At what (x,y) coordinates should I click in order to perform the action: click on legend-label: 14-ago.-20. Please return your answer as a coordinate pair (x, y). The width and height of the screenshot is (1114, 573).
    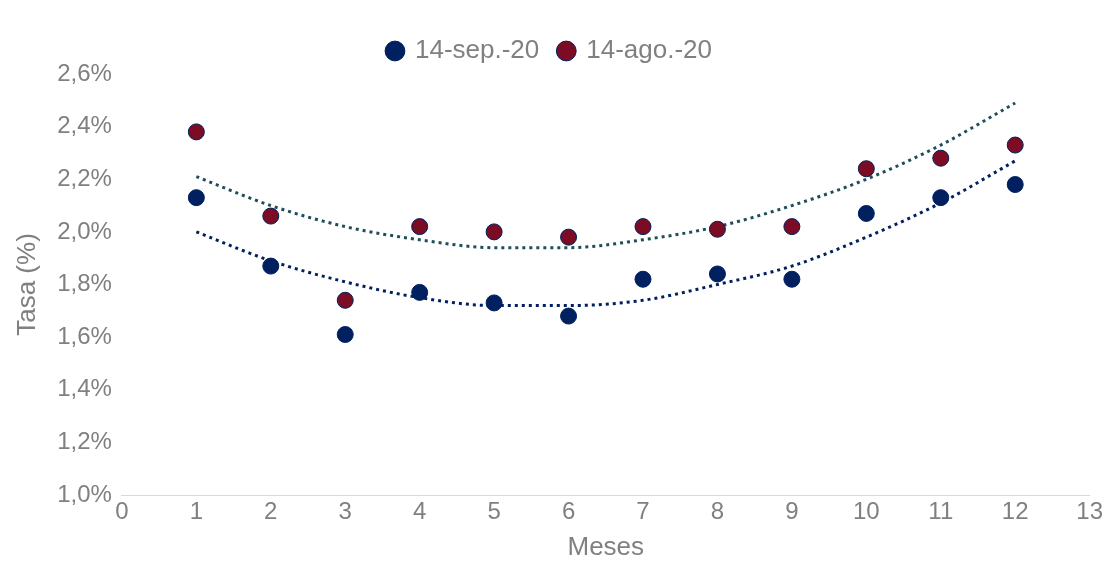
    Looking at the image, I should click on (649, 49).